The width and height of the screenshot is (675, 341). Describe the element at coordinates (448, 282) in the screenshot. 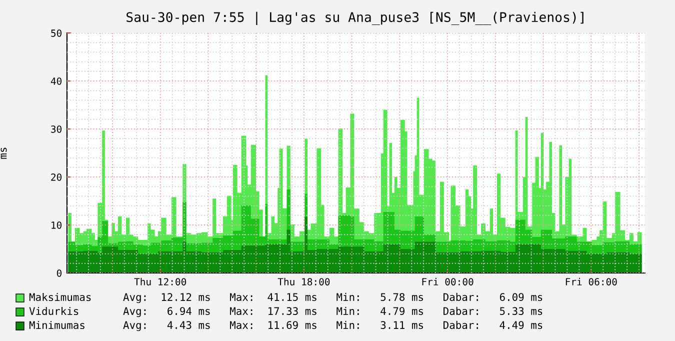

I see `x-tick-label: Fri 00:00` at that location.